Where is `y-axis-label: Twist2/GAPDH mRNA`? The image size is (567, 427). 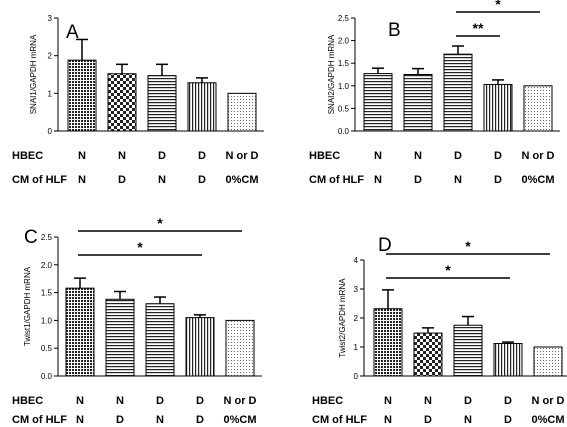
y-axis-label: Twist2/GAPDH mRNA is located at coordinates (342, 318).